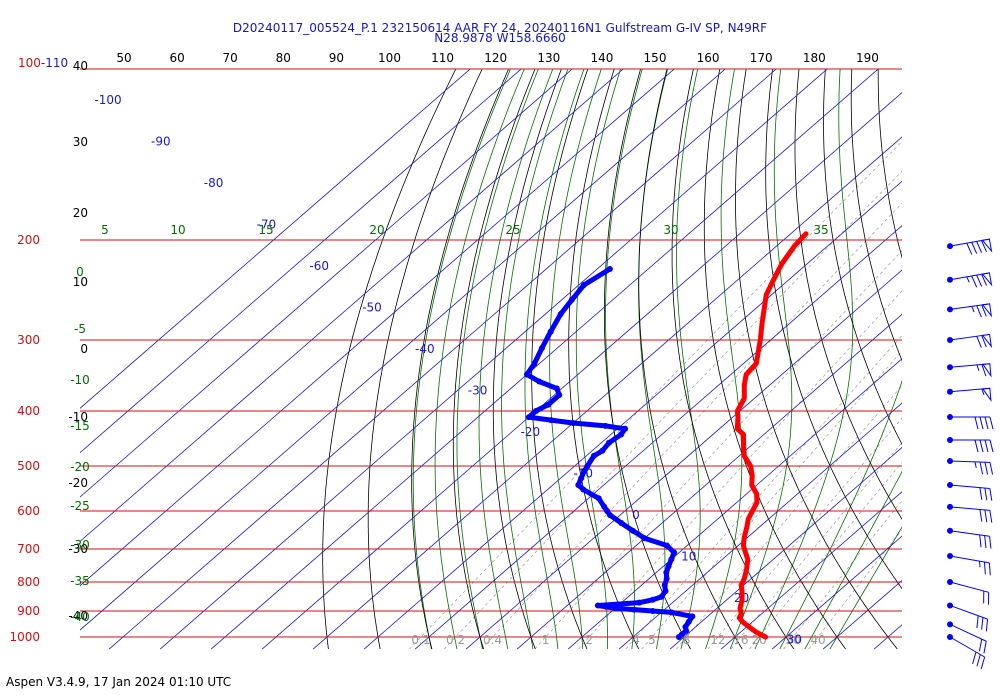  Describe the element at coordinates (177, 230) in the screenshot. I see `moist-adiabat-label: 10` at that location.